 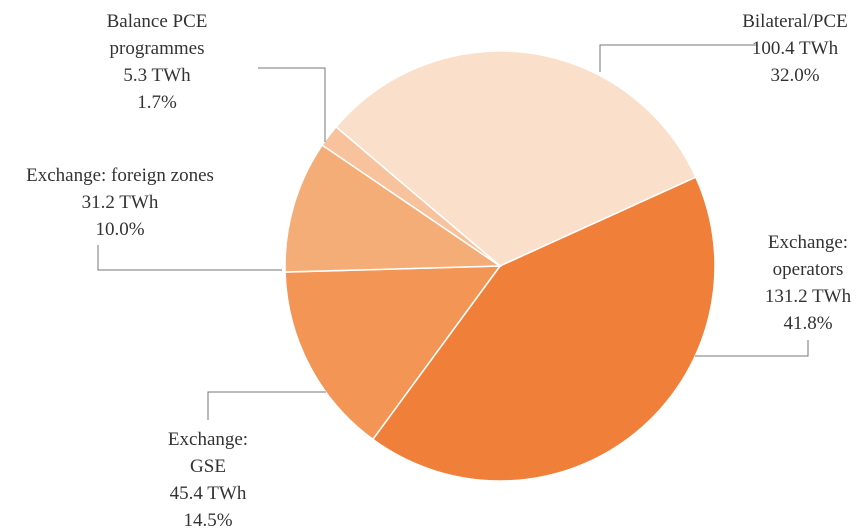 I want to click on share-label: 32.0%, so click(x=795, y=75).